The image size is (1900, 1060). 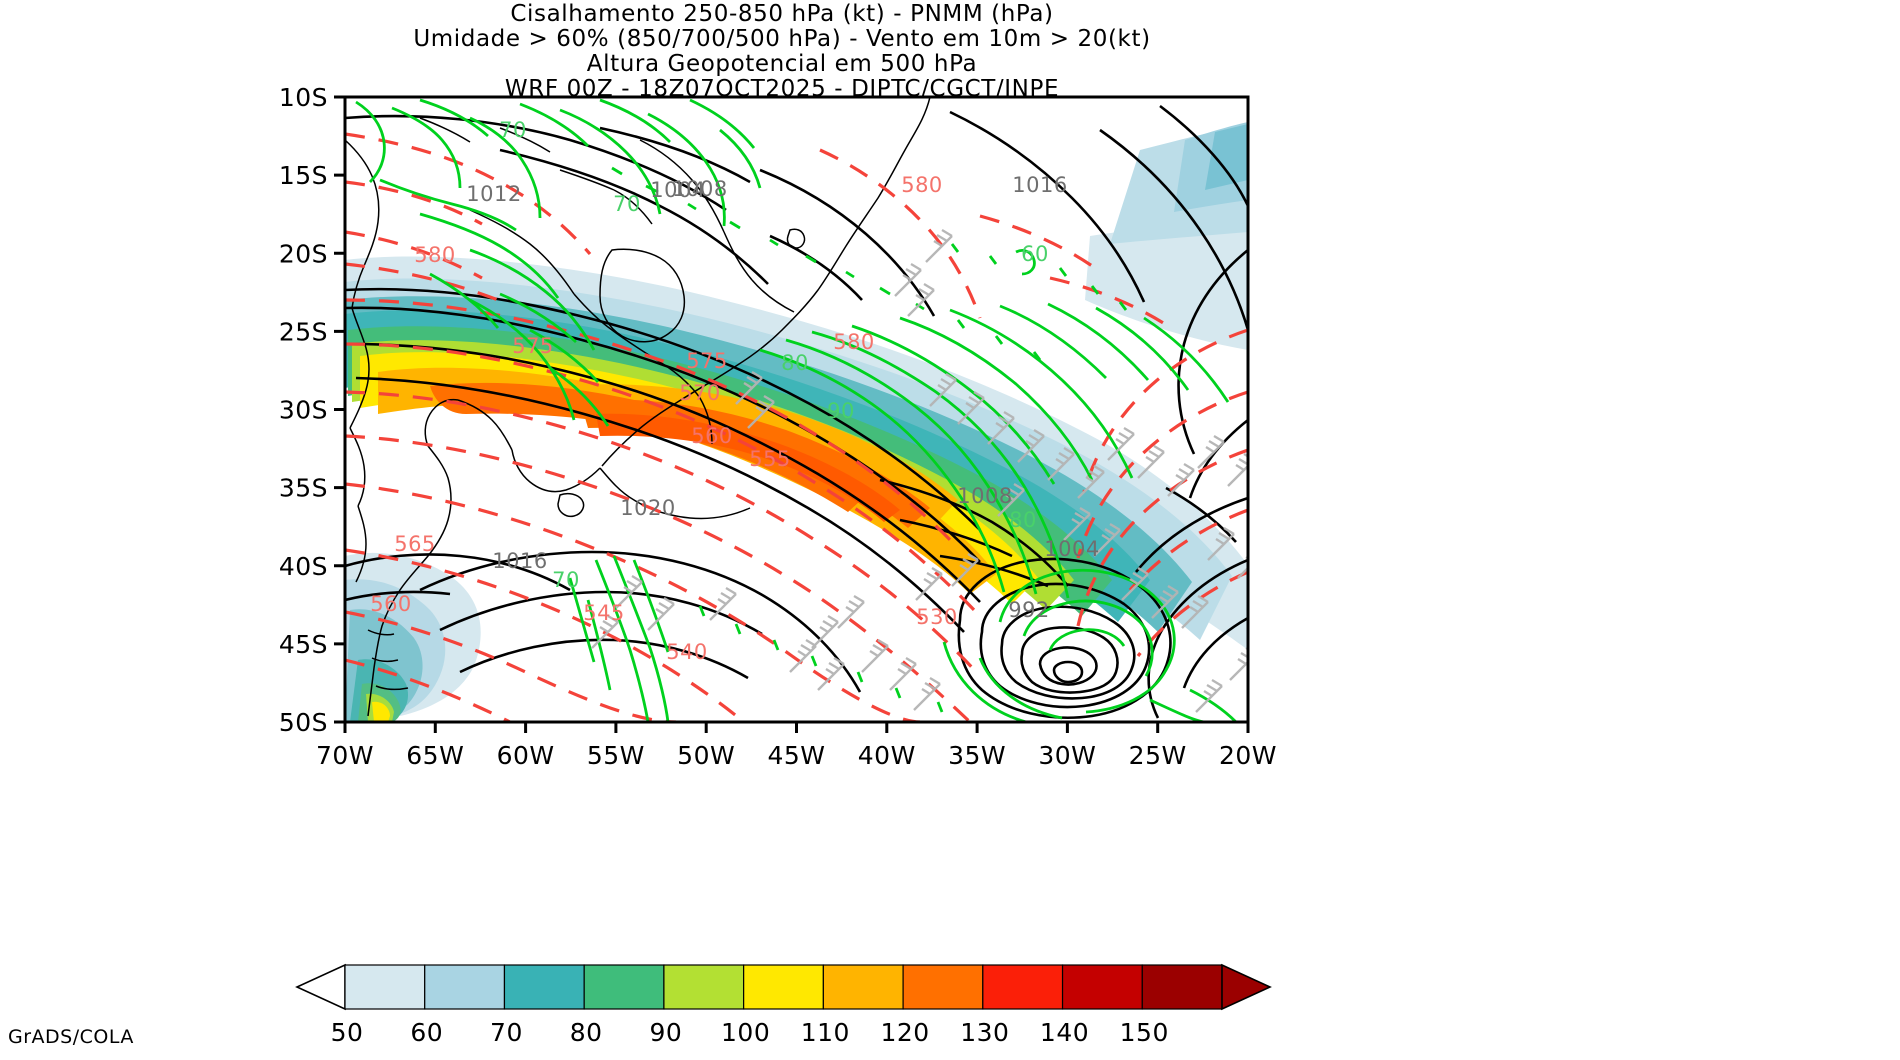 I want to click on x-tick-label: 60W, so click(x=526, y=755).